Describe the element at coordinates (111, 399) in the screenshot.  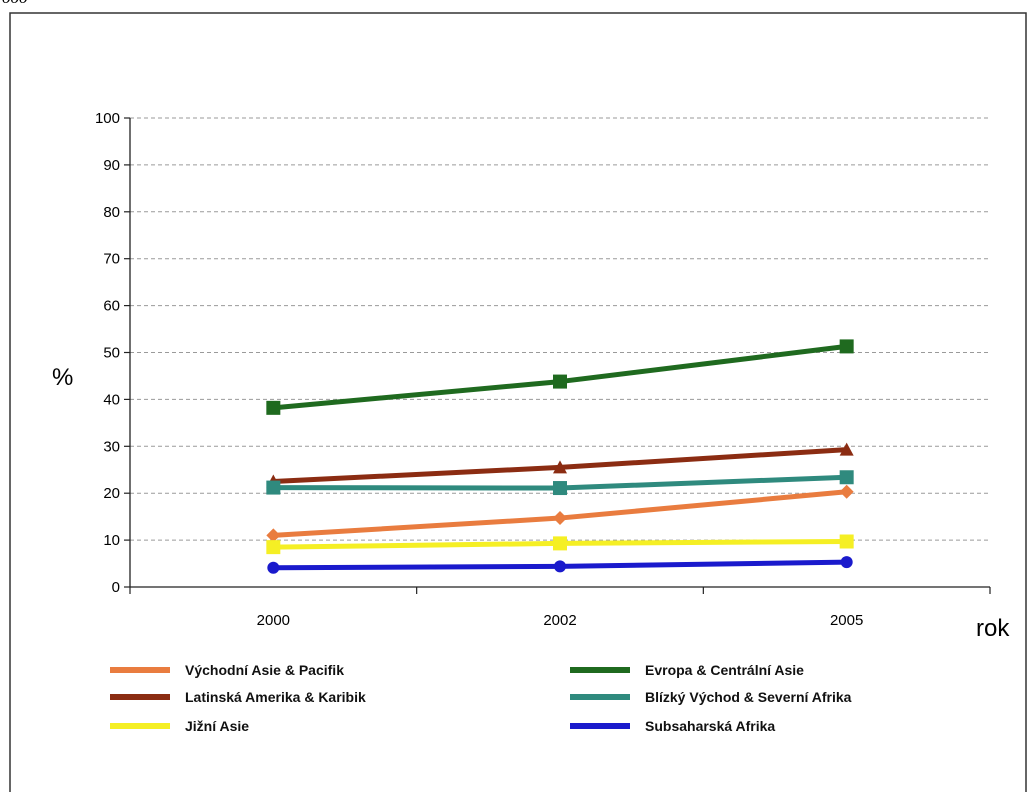
I see `y-tick-label: 40` at that location.